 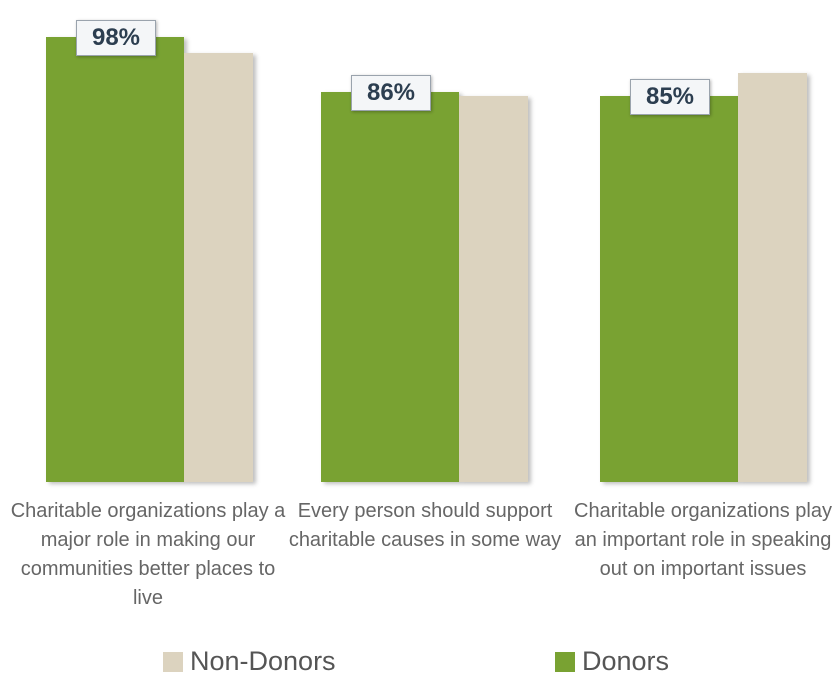 What do you see at coordinates (626, 661) in the screenshot?
I see `legend-label: Donors` at bounding box center [626, 661].